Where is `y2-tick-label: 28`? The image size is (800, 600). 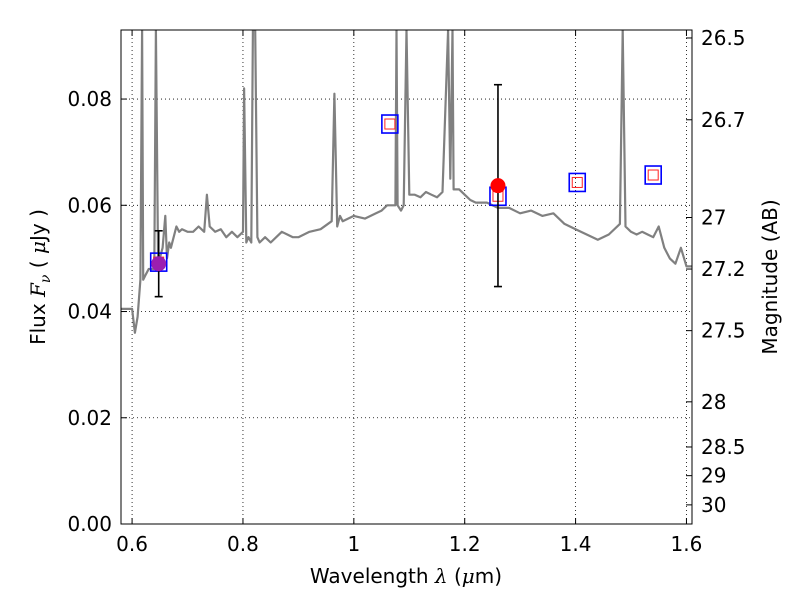
y2-tick-label: 28 is located at coordinates (713, 402).